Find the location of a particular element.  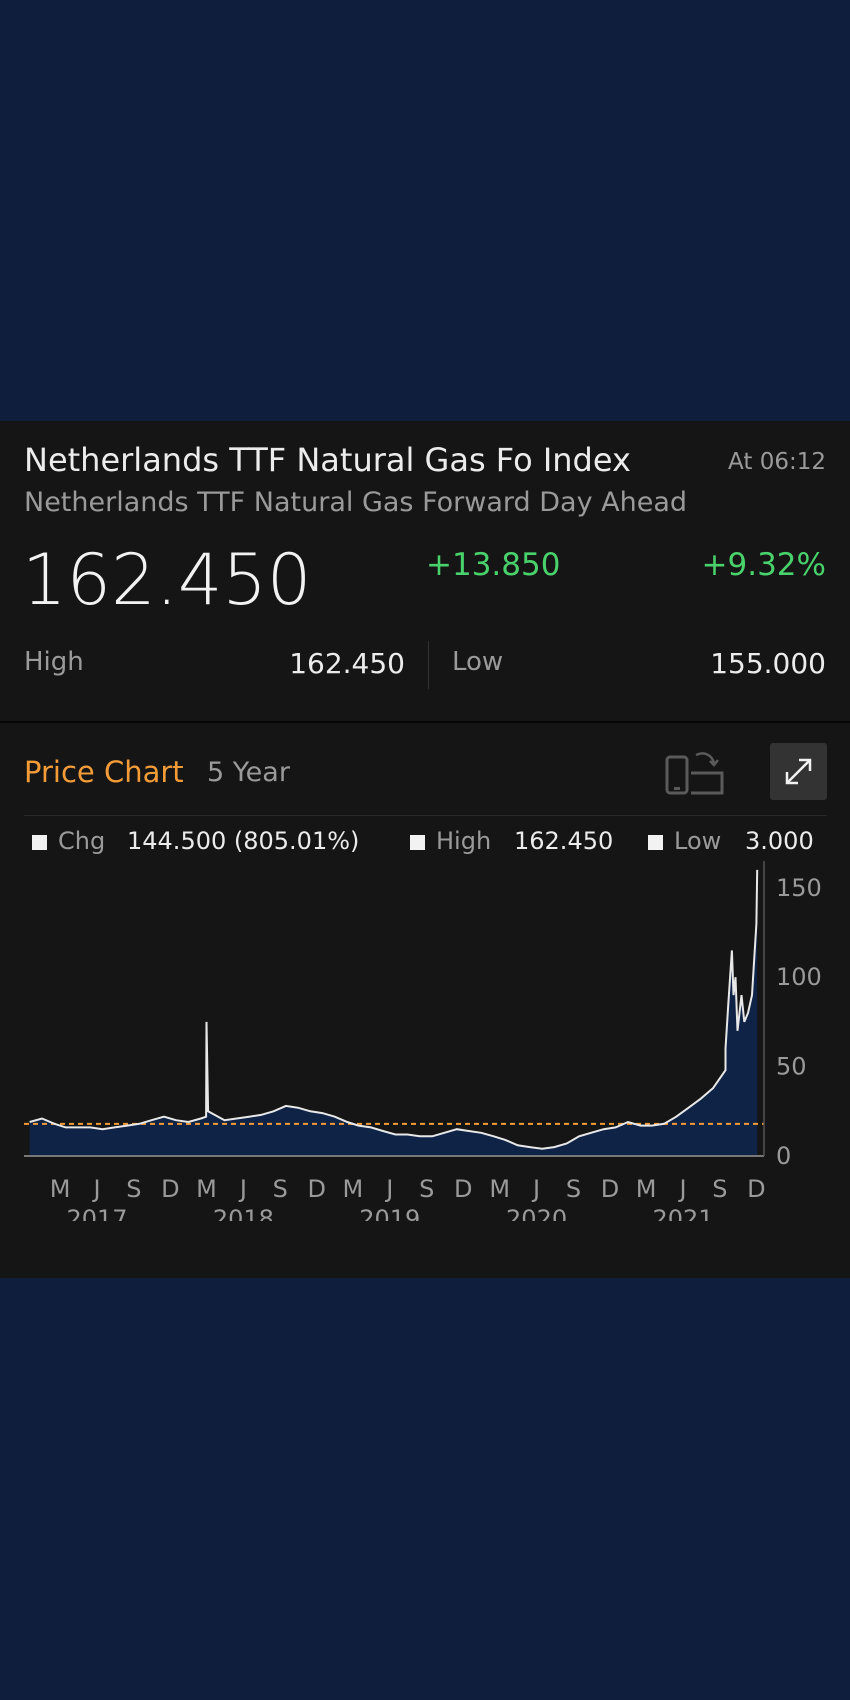

expand-icon is located at coordinates (798, 771).